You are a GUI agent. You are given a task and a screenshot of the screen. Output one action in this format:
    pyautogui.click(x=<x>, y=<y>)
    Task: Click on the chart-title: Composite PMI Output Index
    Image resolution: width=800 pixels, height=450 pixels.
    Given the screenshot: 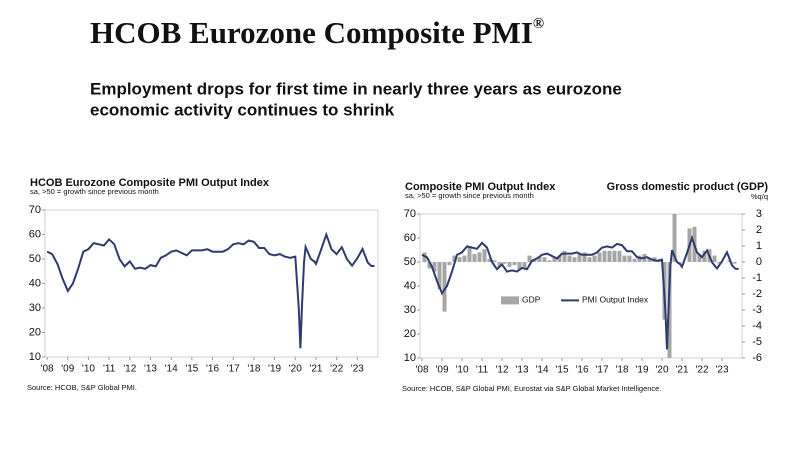 What is the action you would take?
    pyautogui.click(x=480, y=187)
    